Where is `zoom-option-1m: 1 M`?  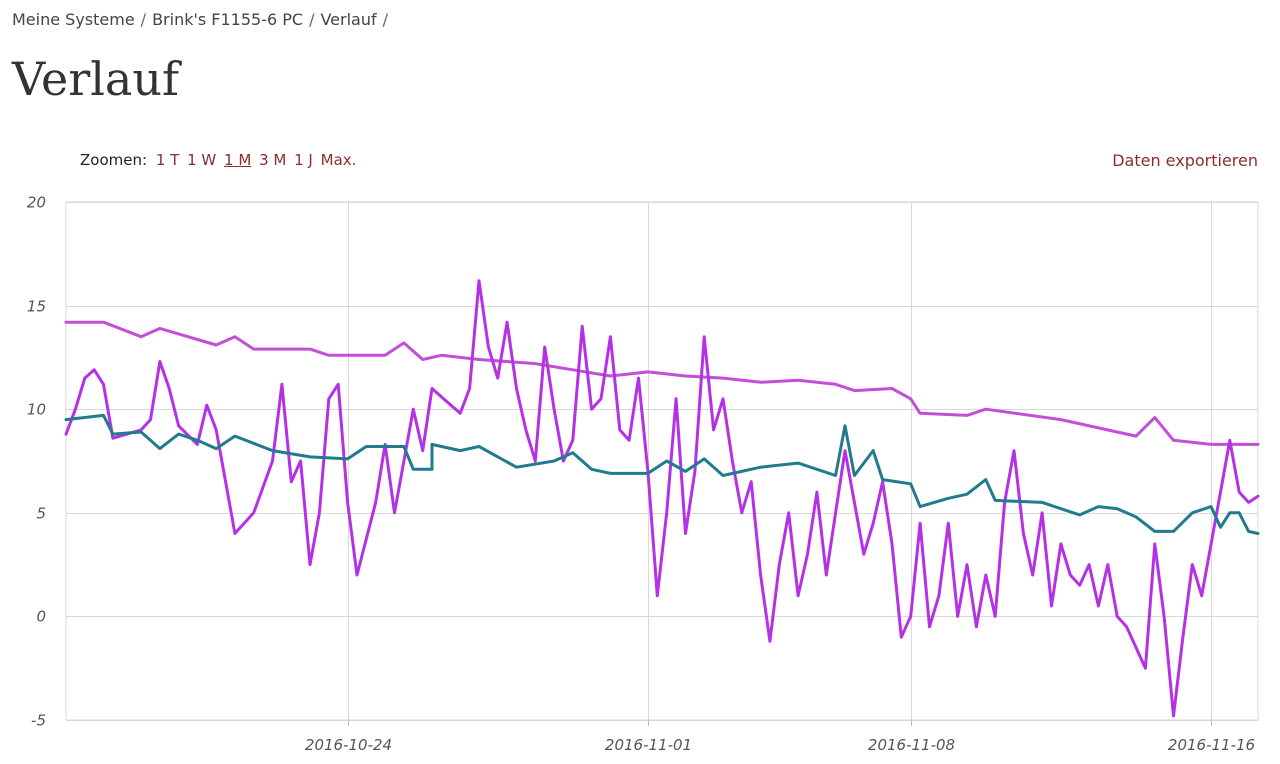 zoom-option-1m: 1 M is located at coordinates (238, 160).